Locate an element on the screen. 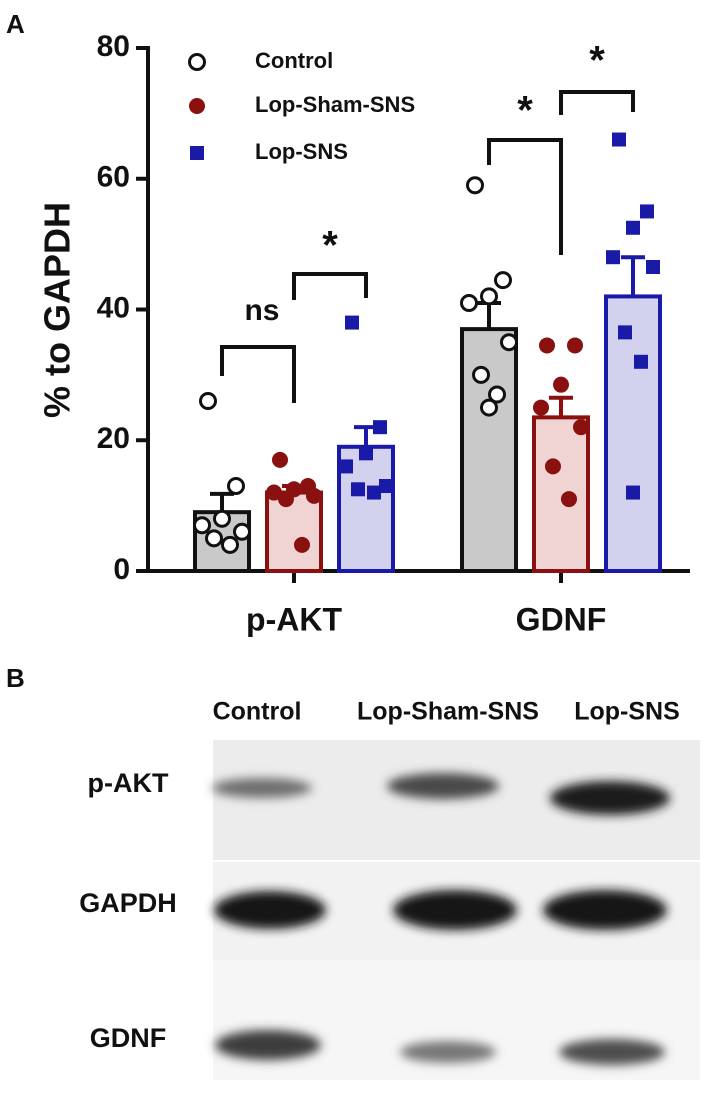 The width and height of the screenshot is (709, 1110). significance-label: ns is located at coordinates (261, 310).